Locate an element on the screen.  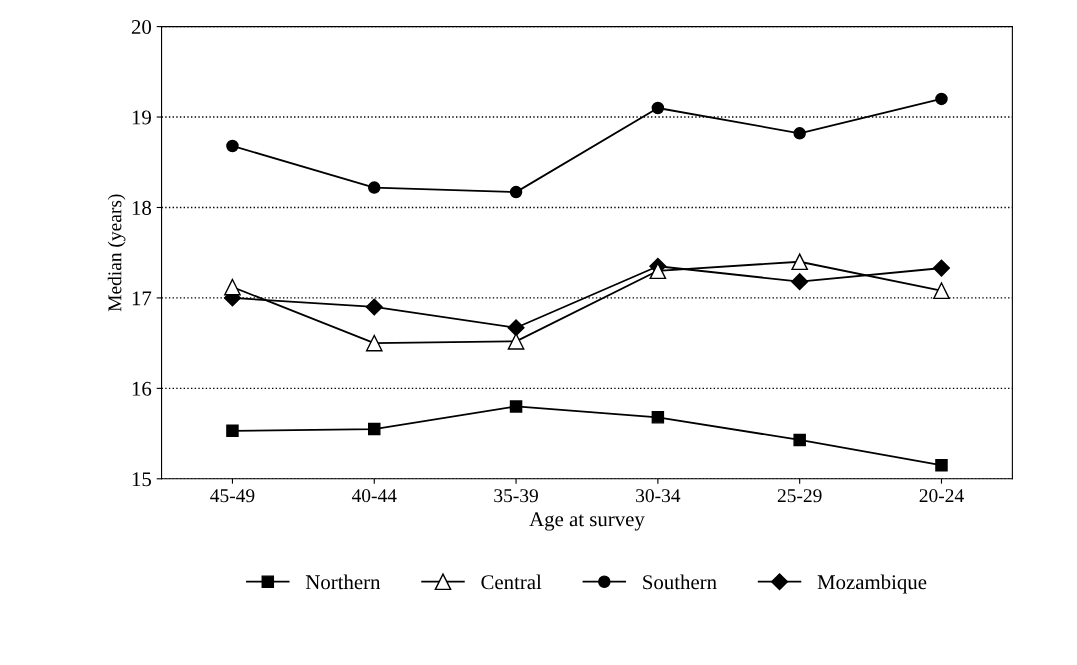
x-tick-label: 20-24 is located at coordinates (941, 496).